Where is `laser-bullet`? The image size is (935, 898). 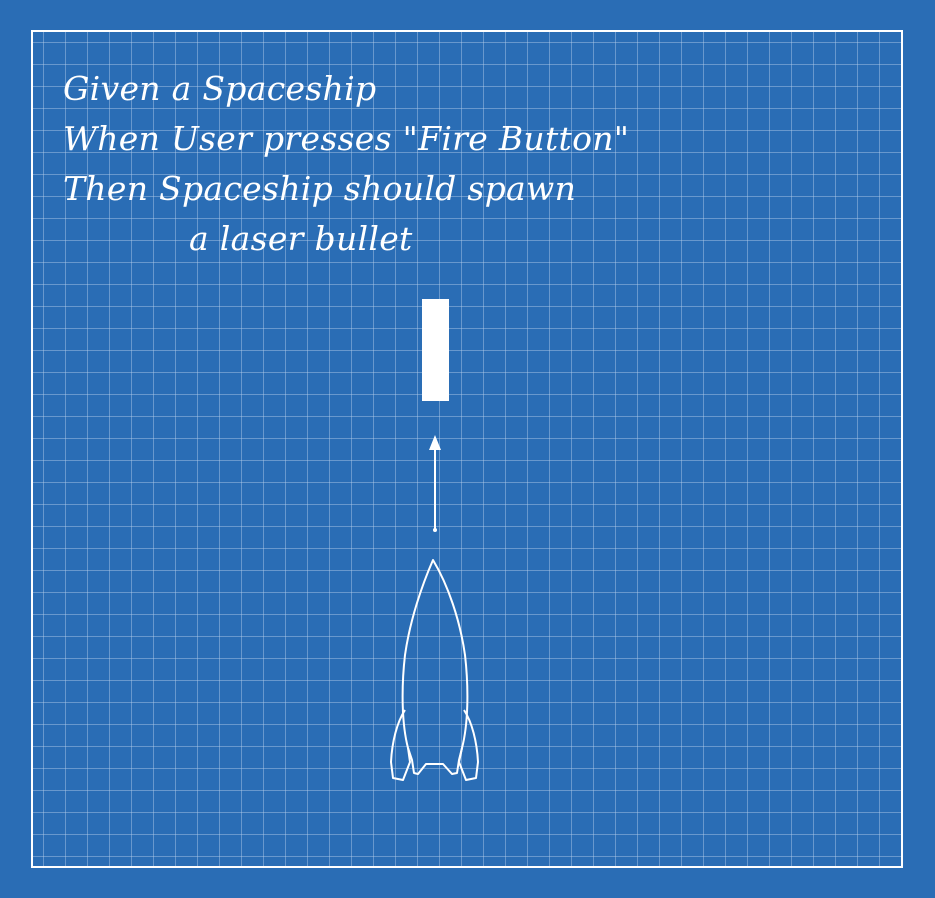
laser-bullet is located at coordinates (435, 350).